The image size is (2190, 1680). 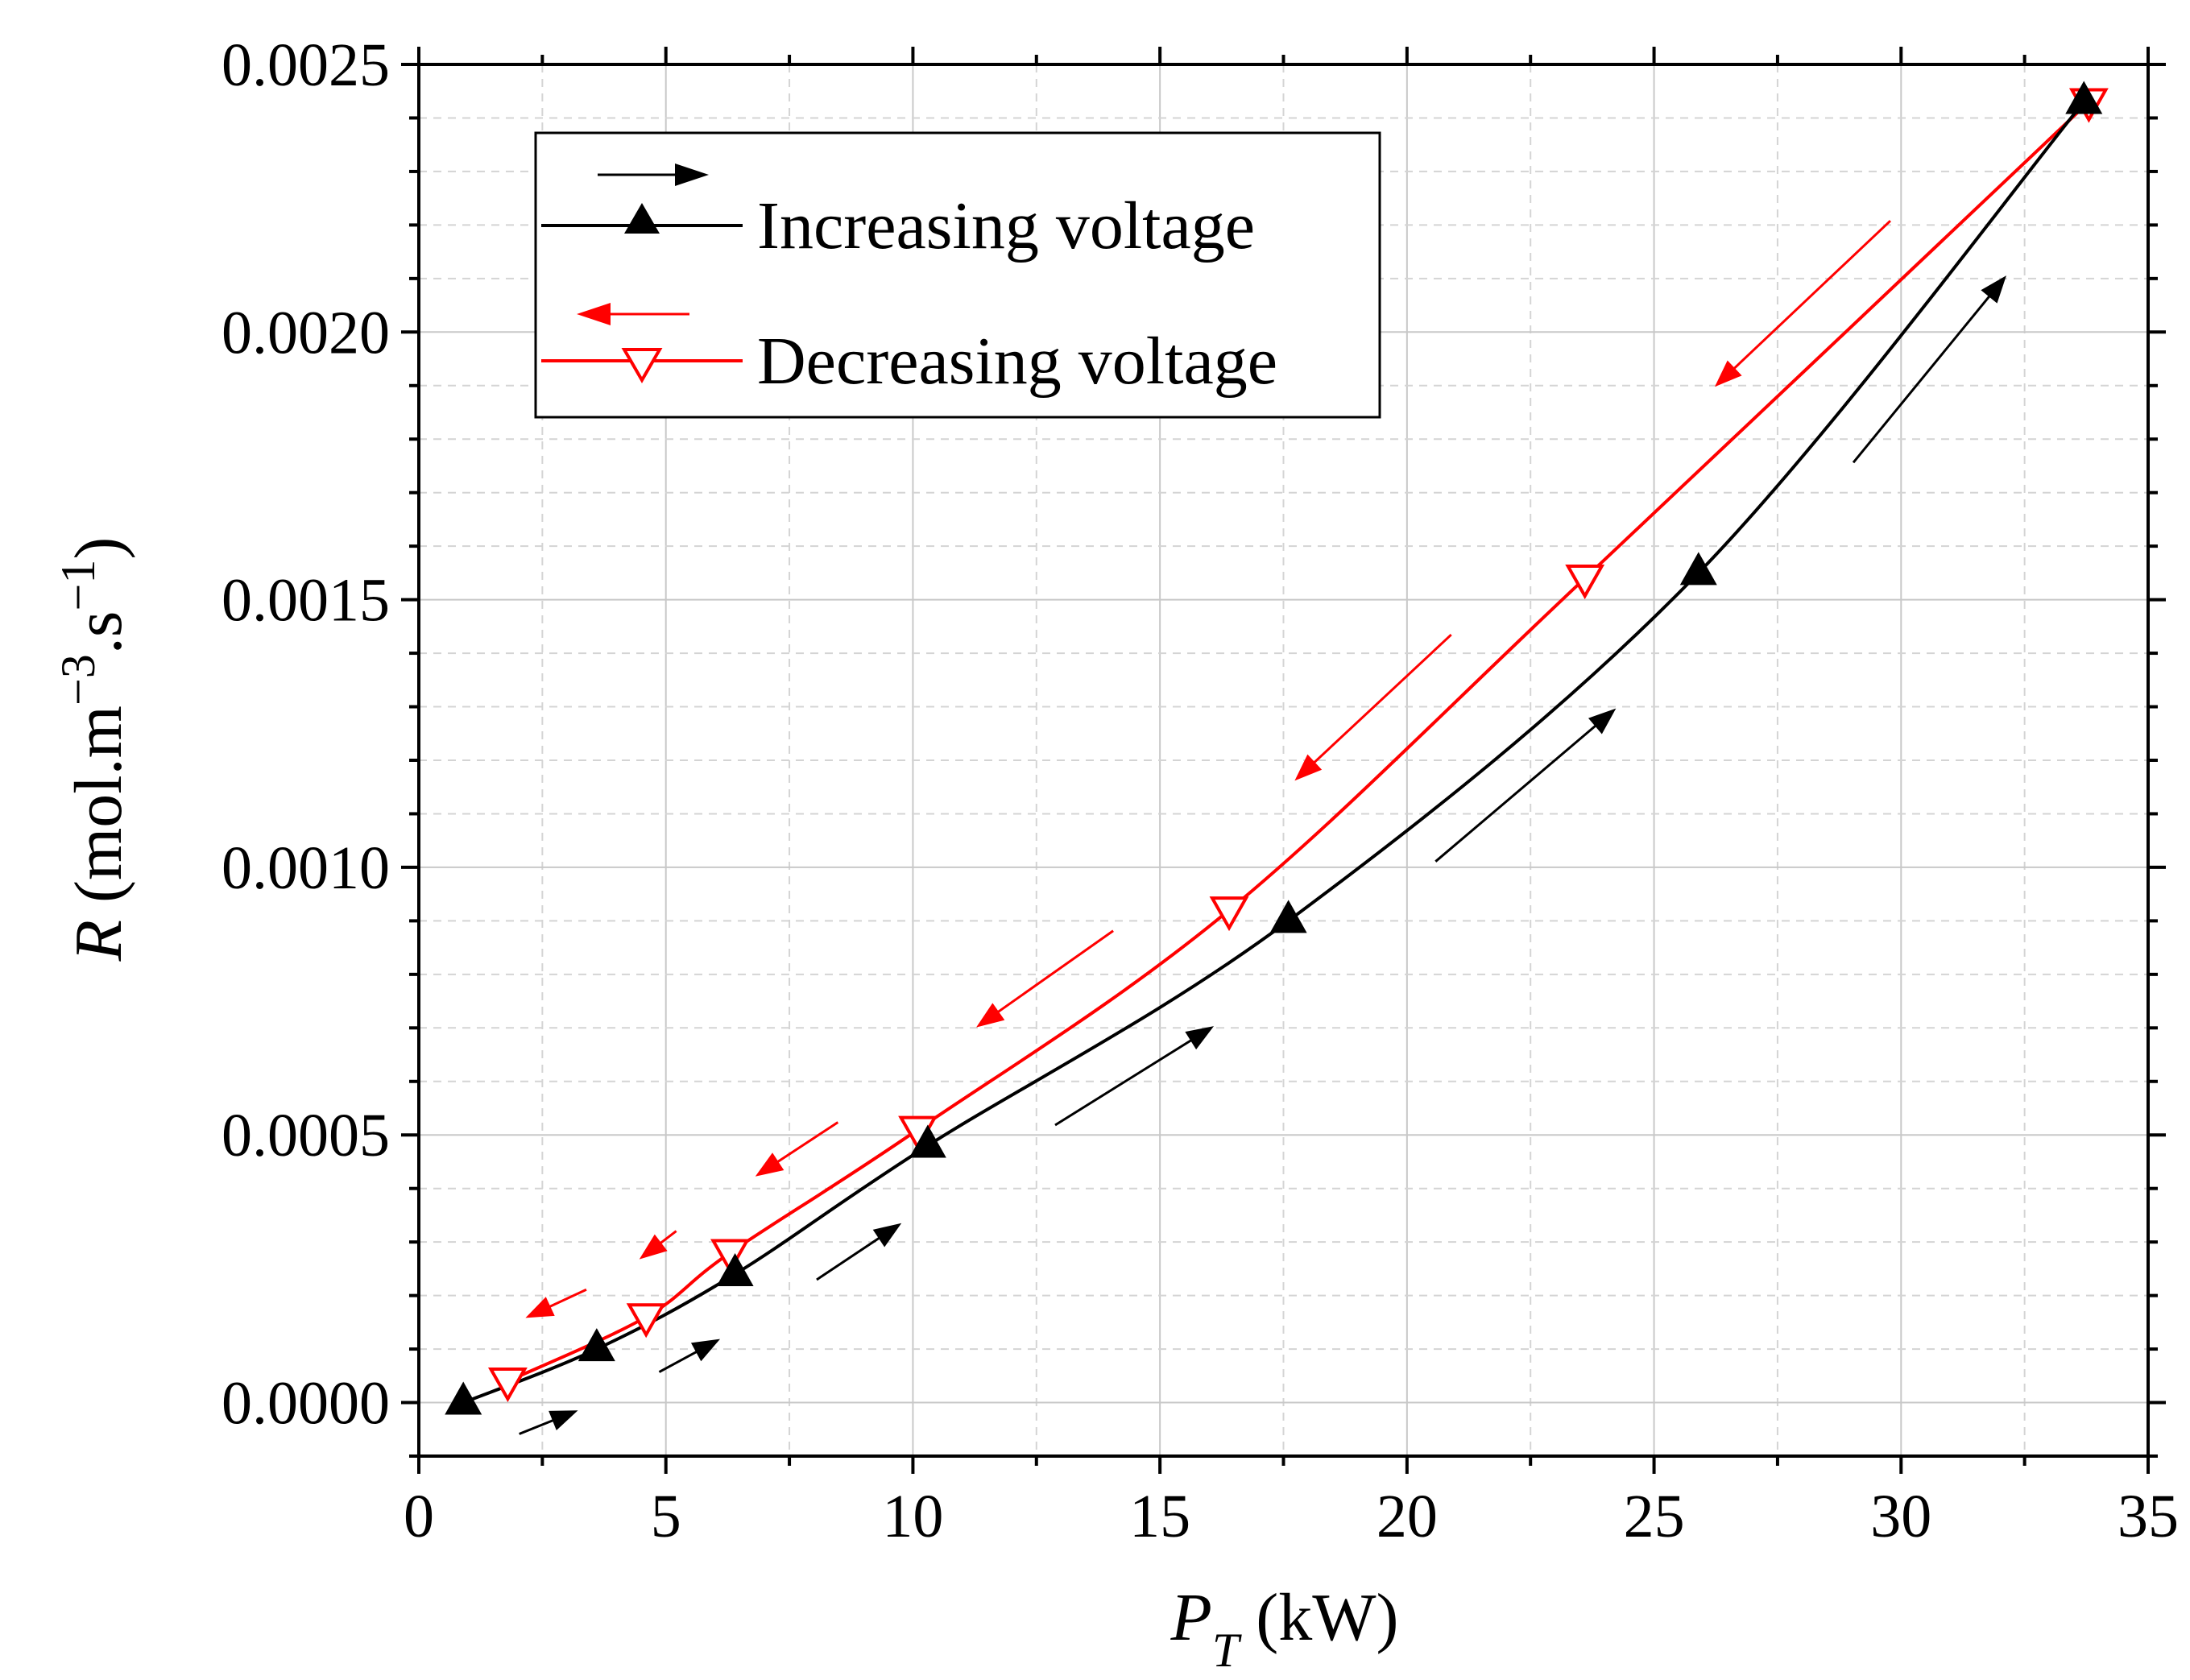 I want to click on y-axis-title: R (mol.m−3.s−1), so click(x=94, y=749).